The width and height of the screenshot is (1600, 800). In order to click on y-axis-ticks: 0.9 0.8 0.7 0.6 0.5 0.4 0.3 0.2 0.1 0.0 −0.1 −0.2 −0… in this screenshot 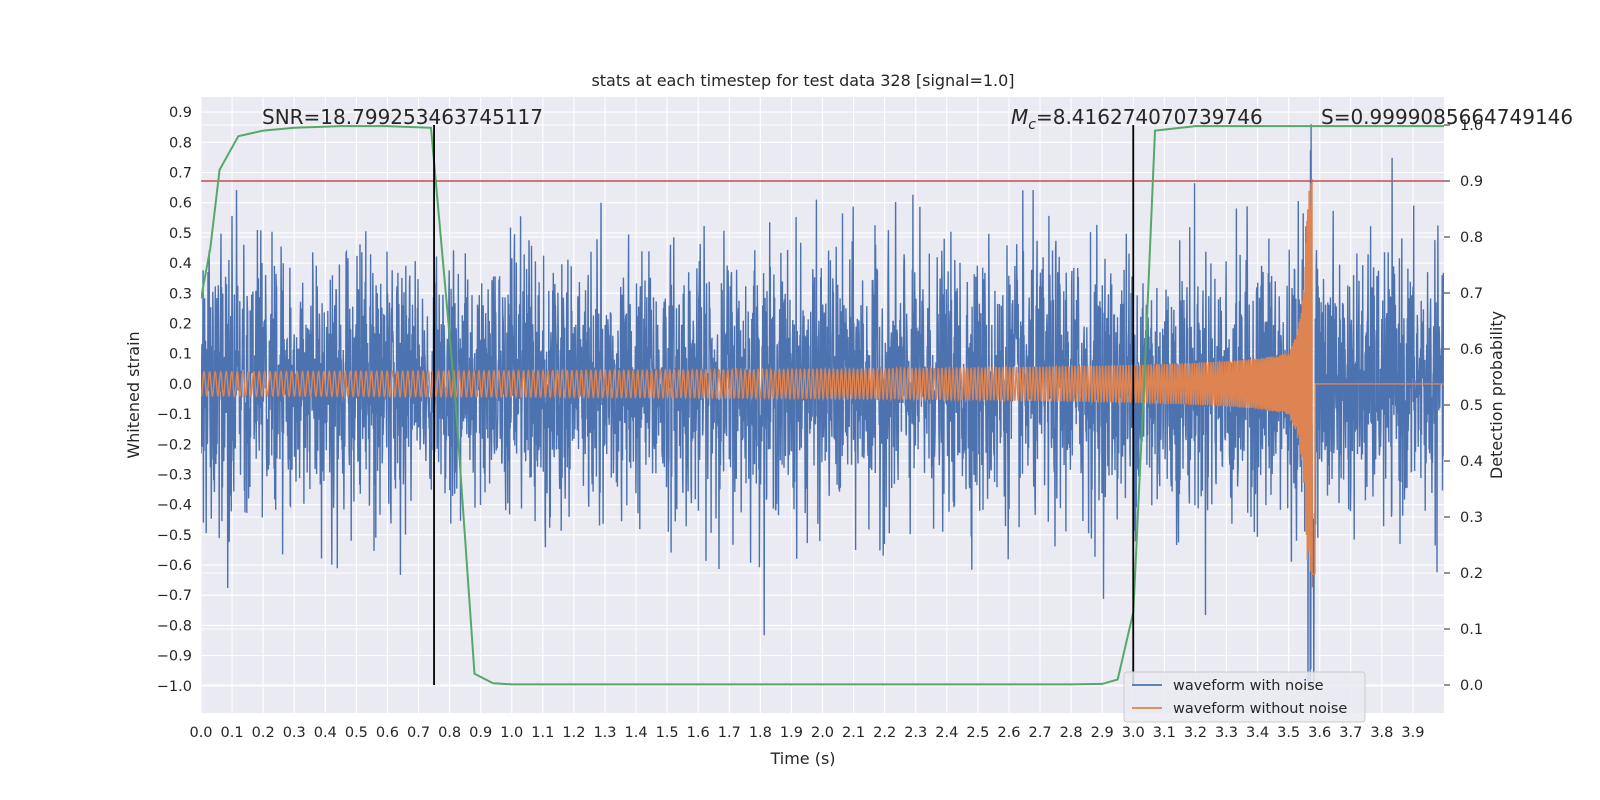, I will do `click(174, 400)`.